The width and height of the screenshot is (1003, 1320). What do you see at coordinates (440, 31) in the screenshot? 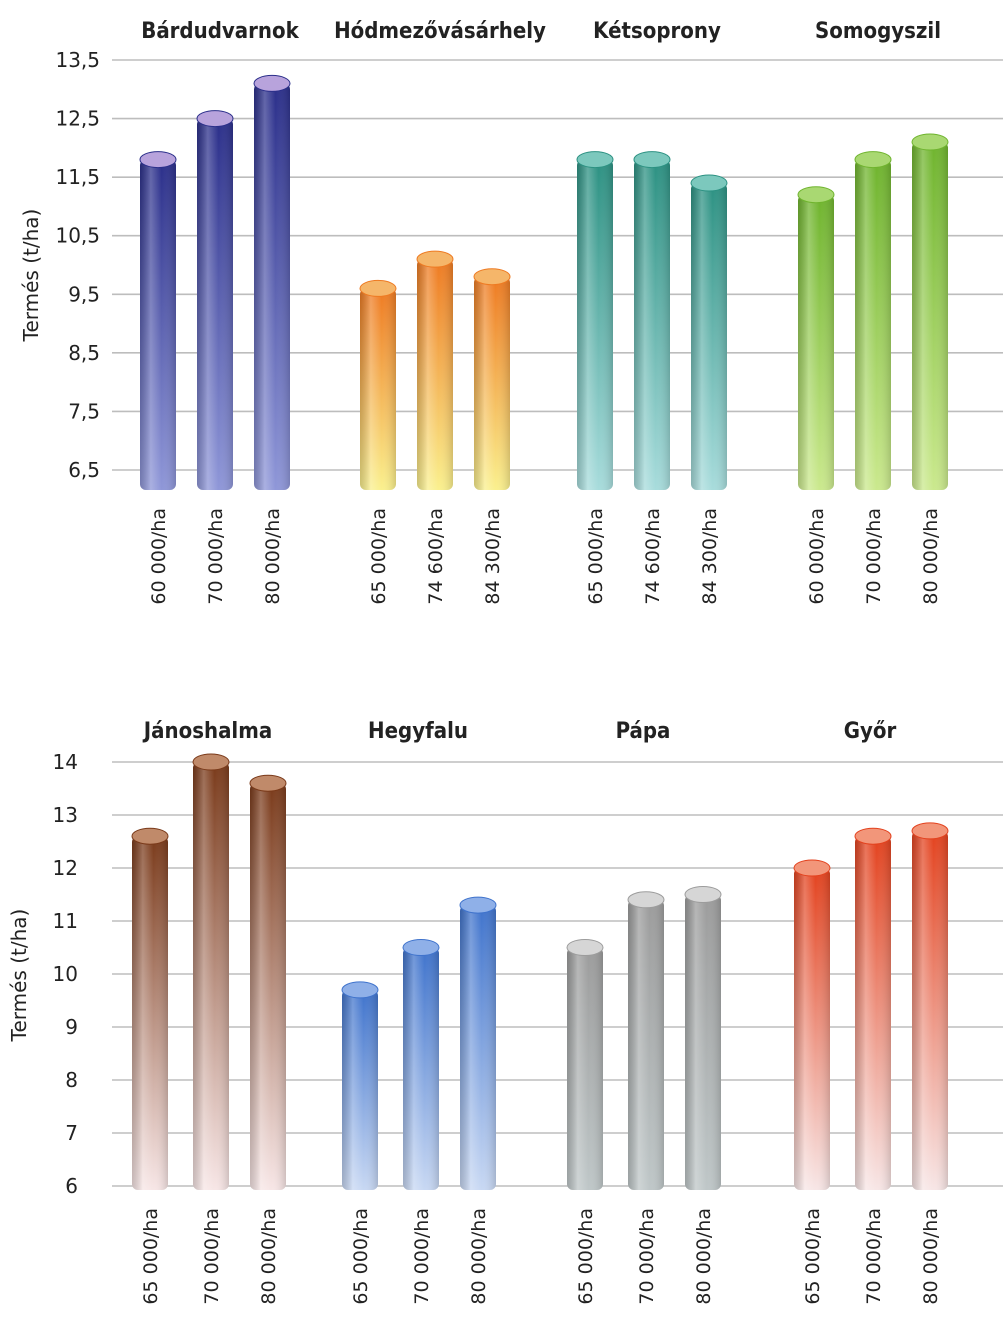
I see `group-title: Hódmezővásárhely` at bounding box center [440, 31].